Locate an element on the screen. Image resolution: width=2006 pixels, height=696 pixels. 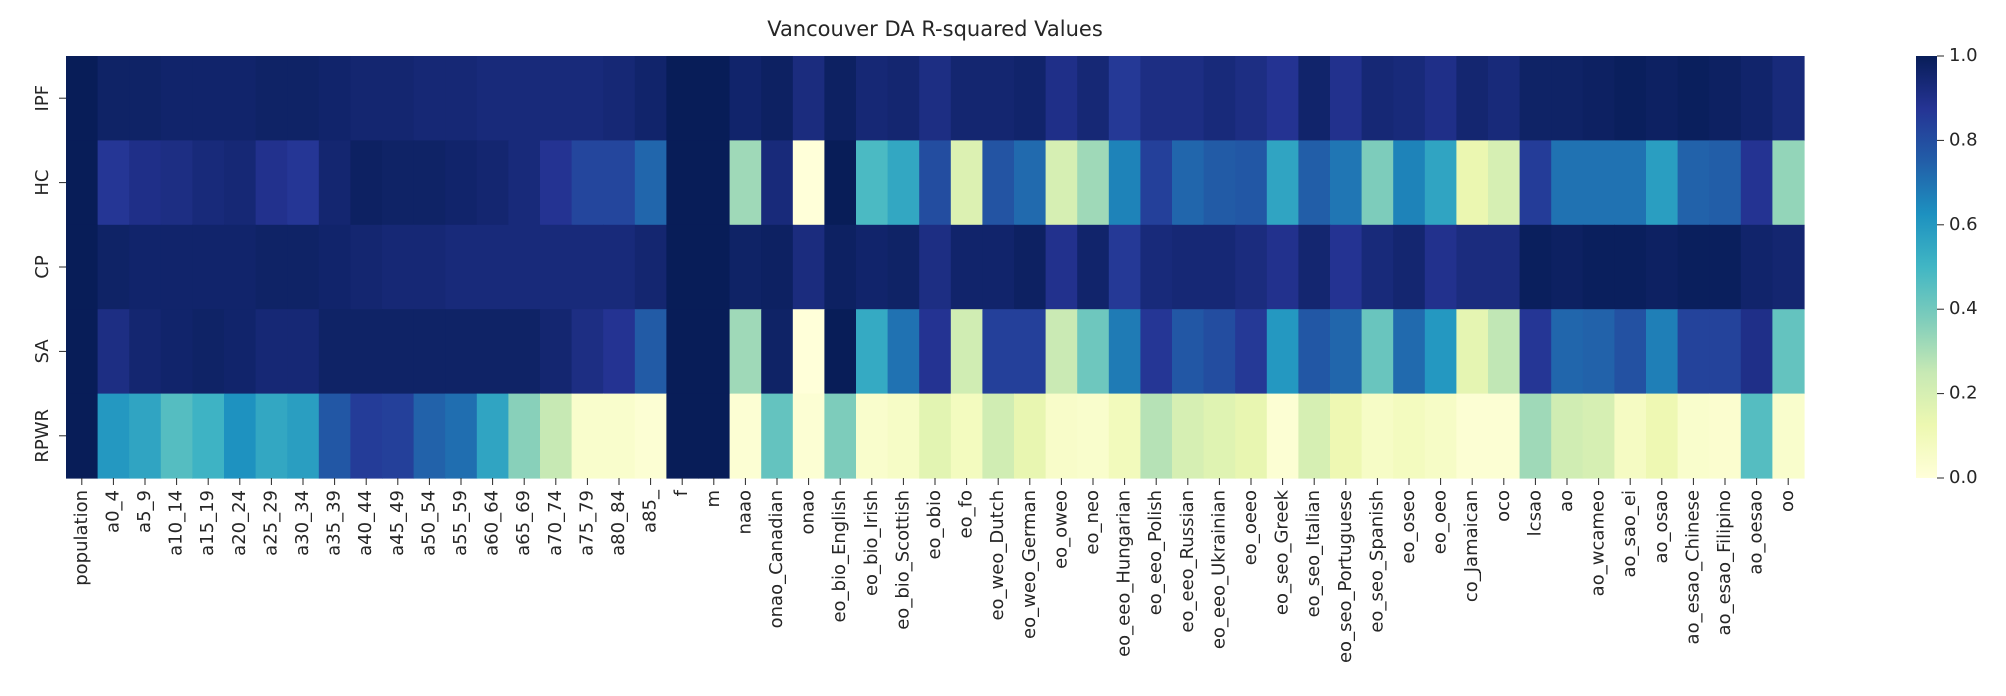
x-tick-label: a70_74 is located at coordinates (555, 523).